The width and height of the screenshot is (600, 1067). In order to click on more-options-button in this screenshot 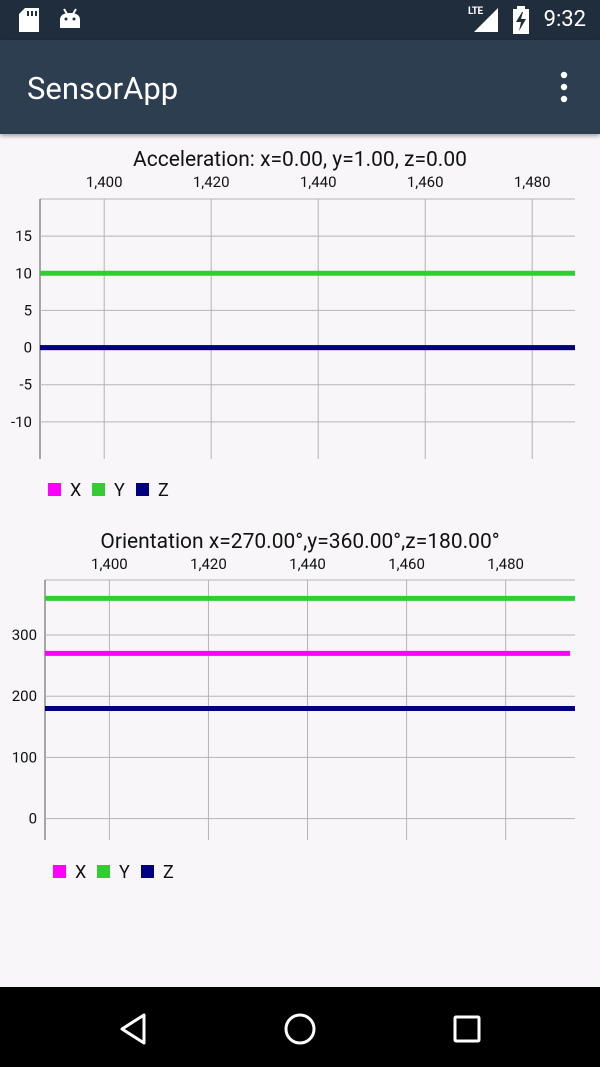, I will do `click(564, 88)`.